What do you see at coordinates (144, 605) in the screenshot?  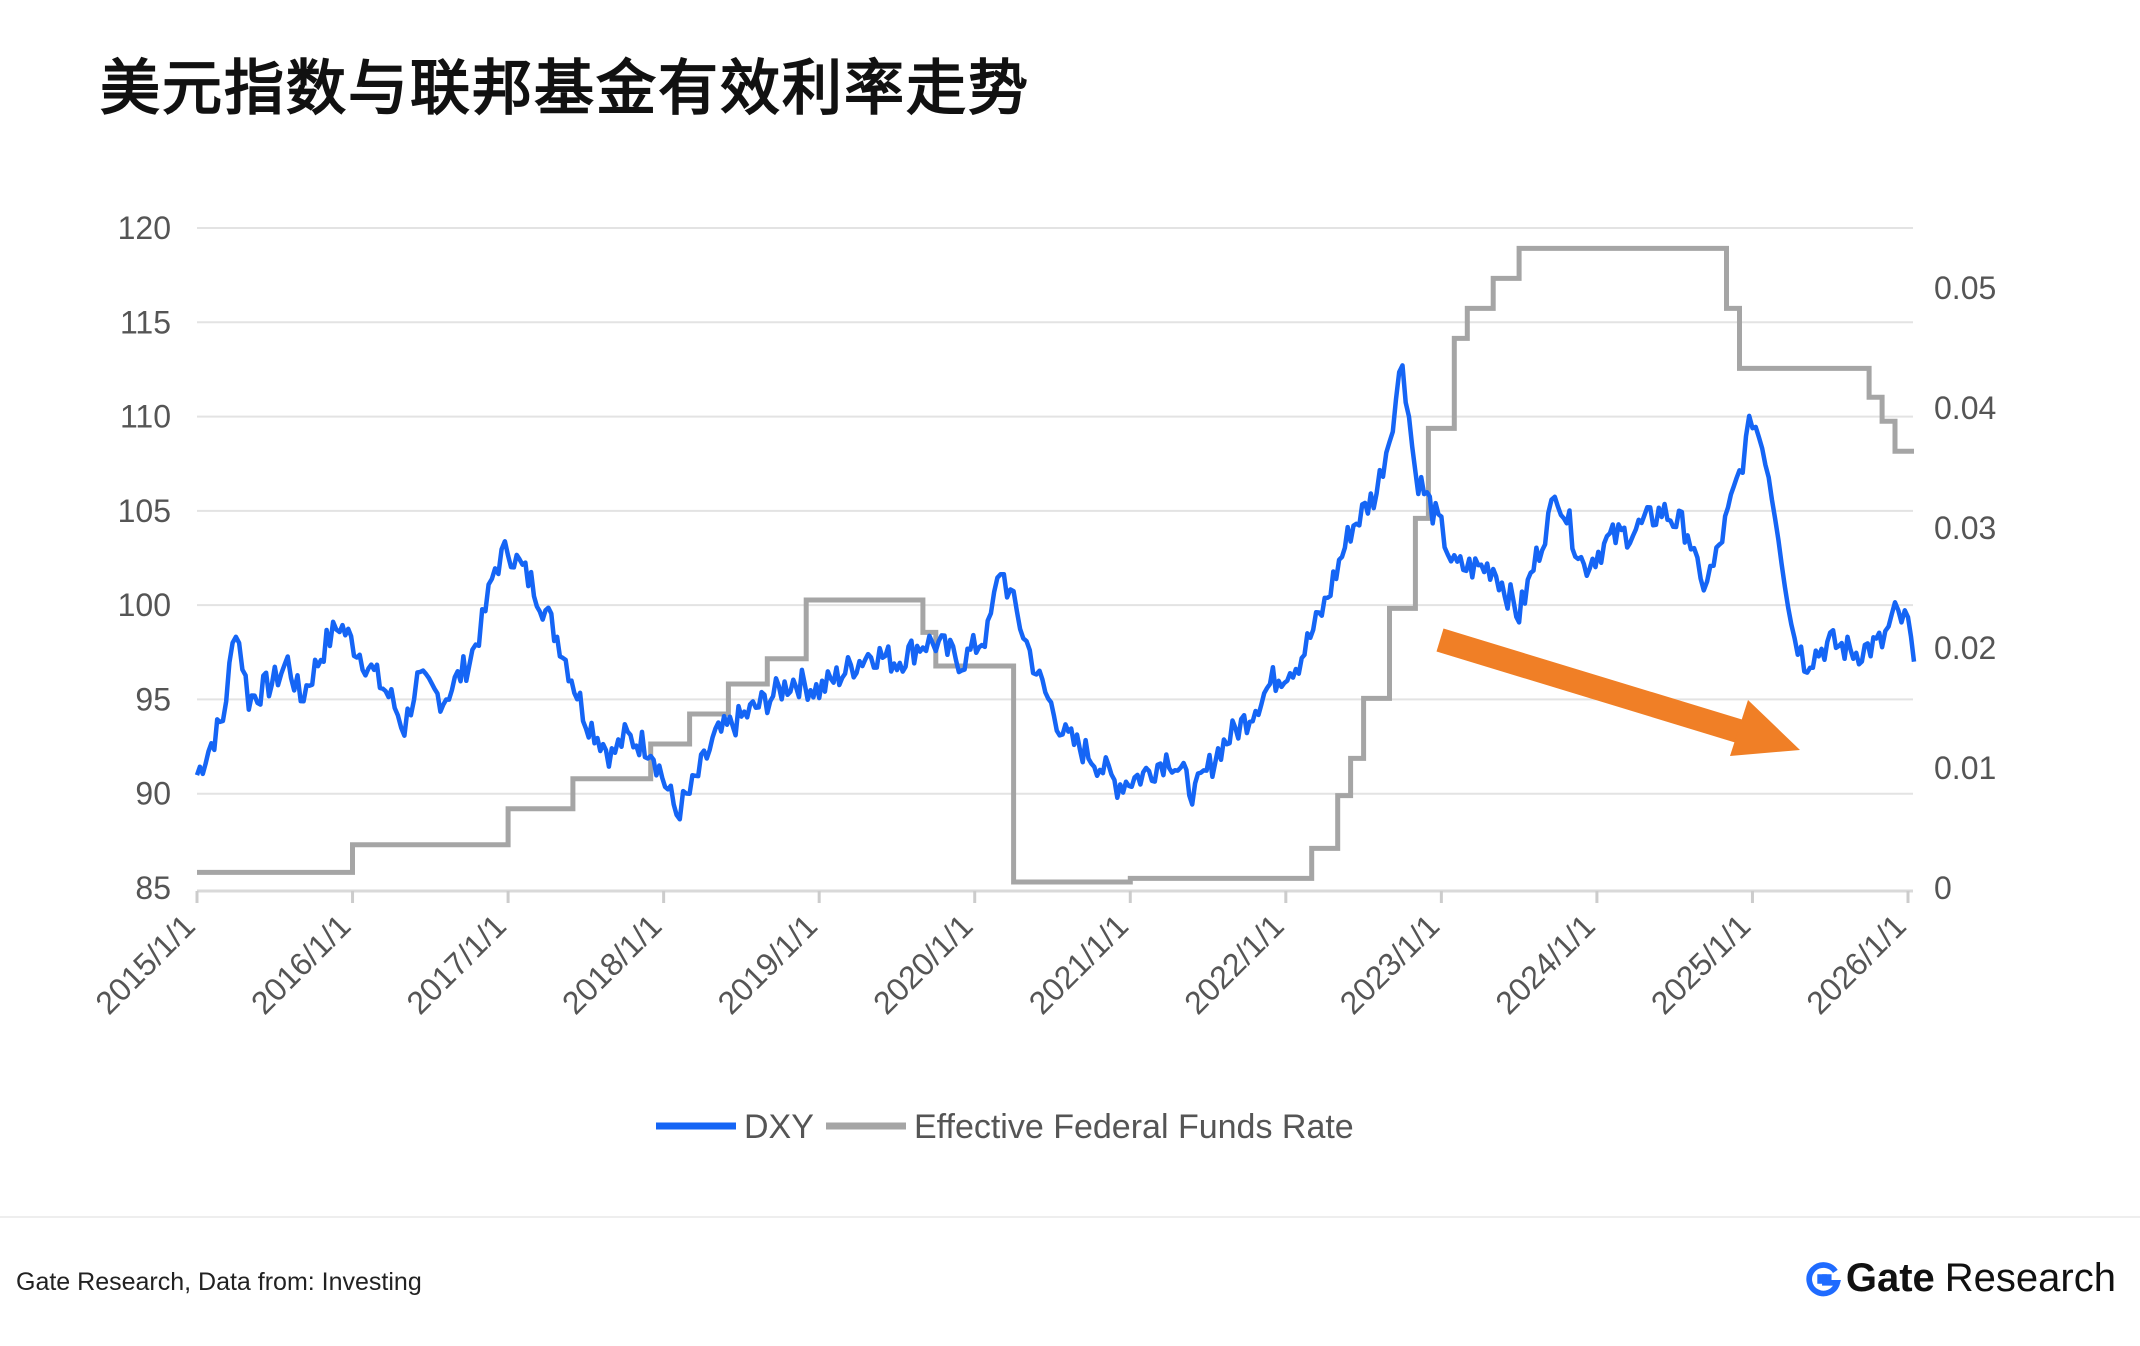 I see `y-left-tick-label: 100` at bounding box center [144, 605].